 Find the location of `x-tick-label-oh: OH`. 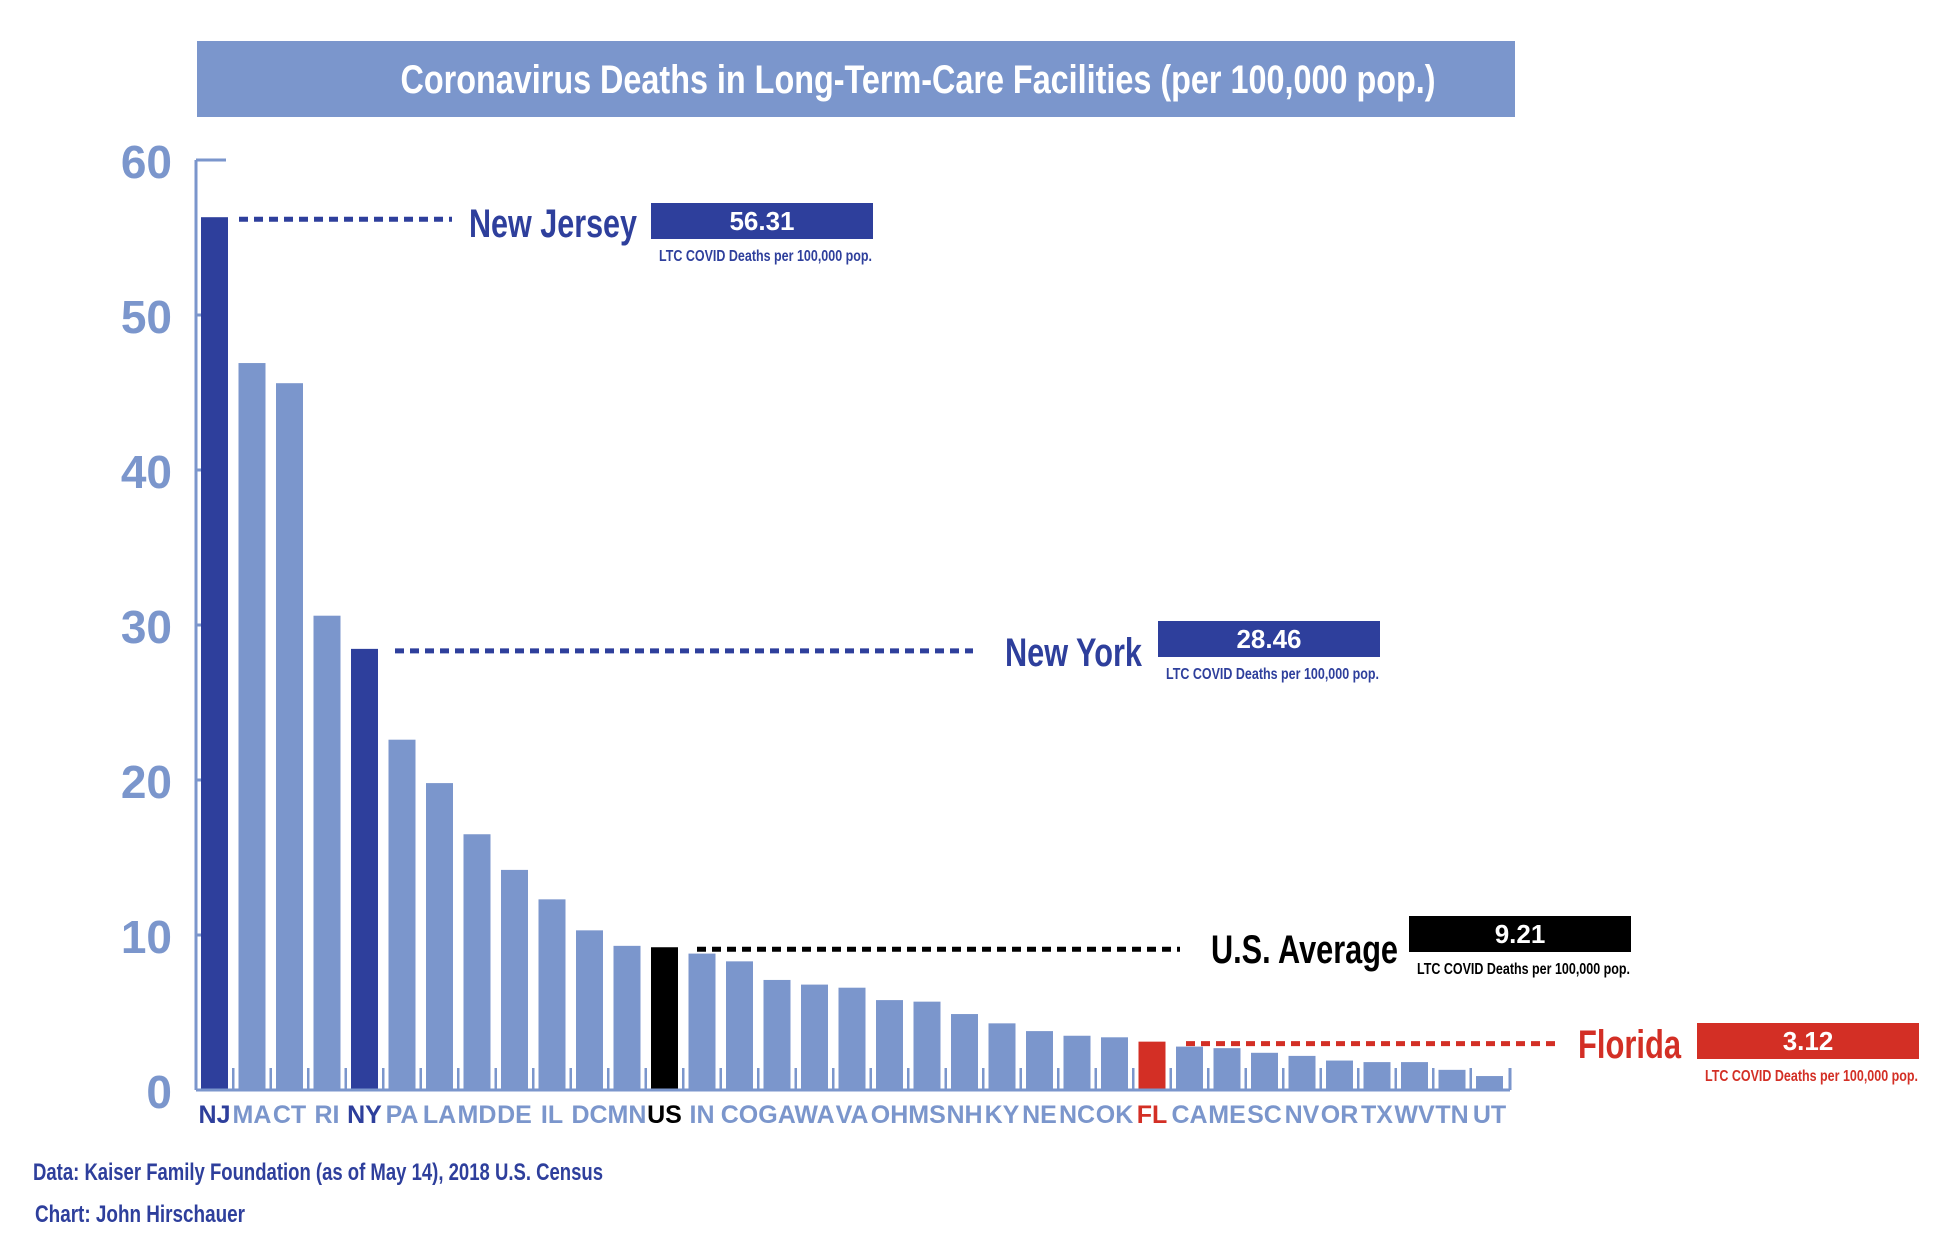

x-tick-label-oh: OH is located at coordinates (890, 1115).